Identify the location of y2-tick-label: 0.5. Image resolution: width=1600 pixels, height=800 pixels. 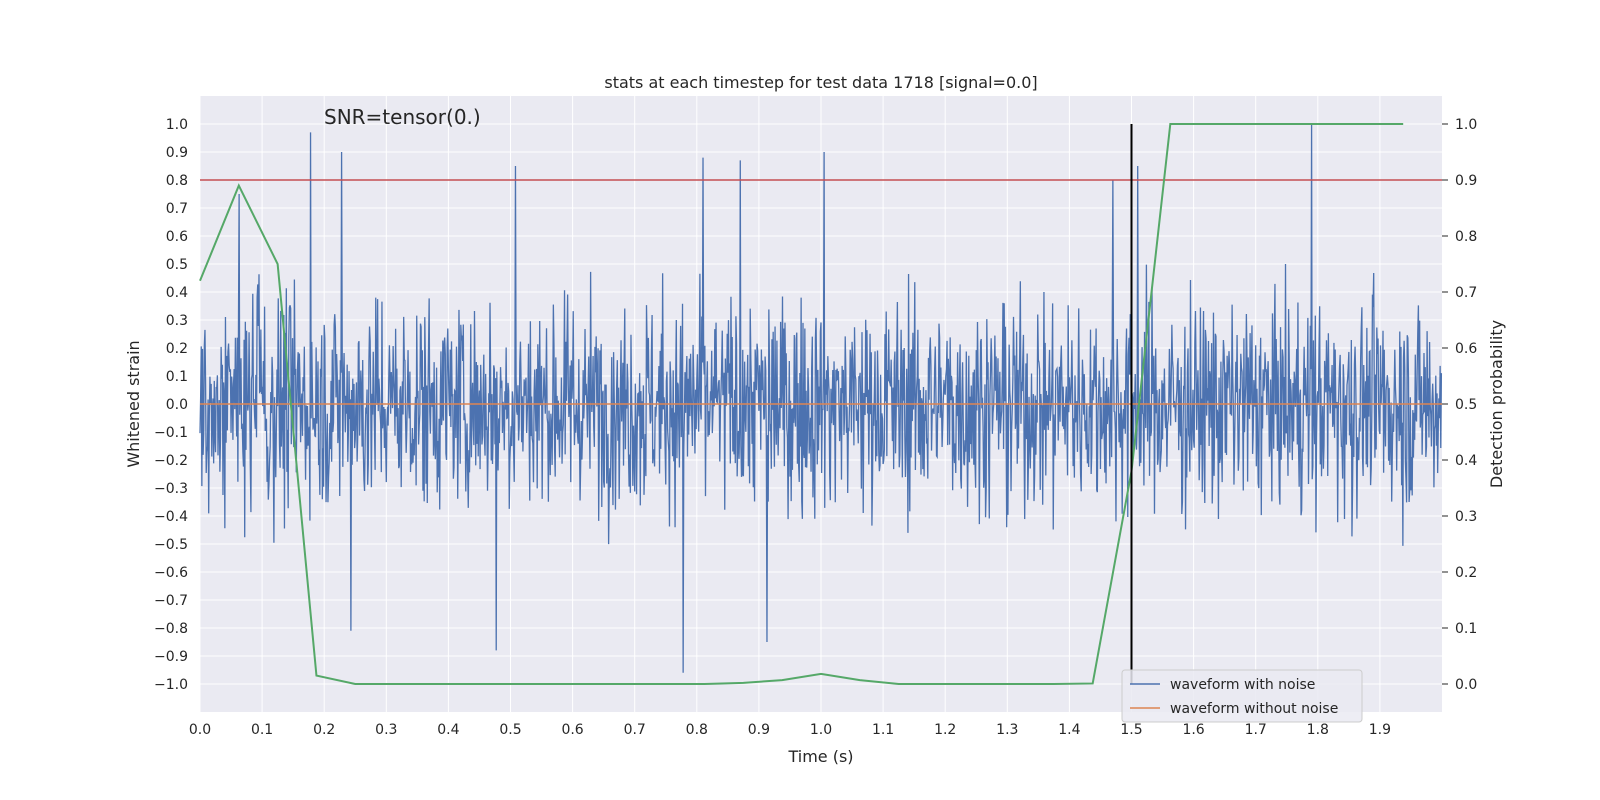
(1466, 405).